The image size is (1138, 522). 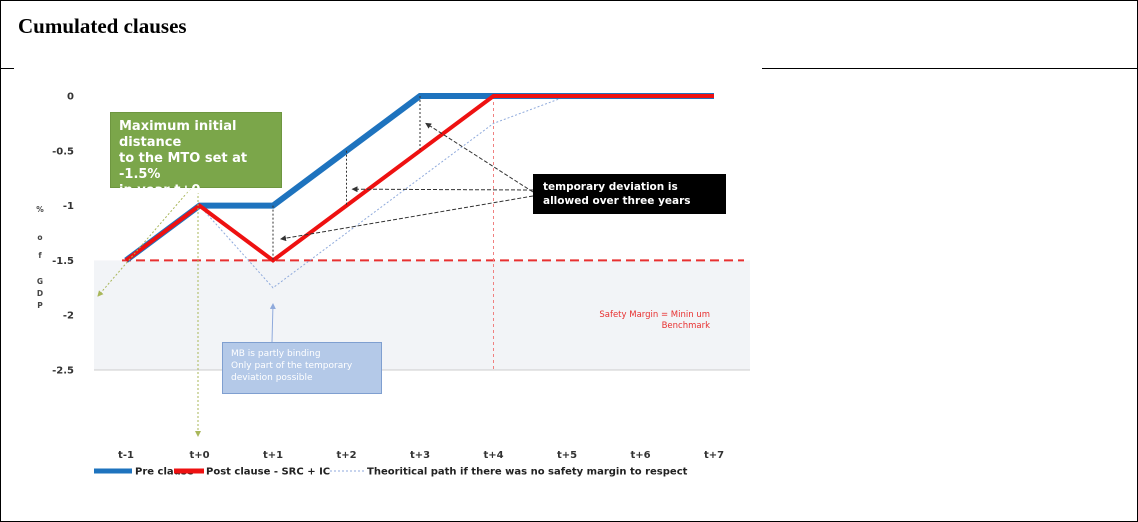 What do you see at coordinates (346, 455) in the screenshot?
I see `x-tick-label: t+2` at bounding box center [346, 455].